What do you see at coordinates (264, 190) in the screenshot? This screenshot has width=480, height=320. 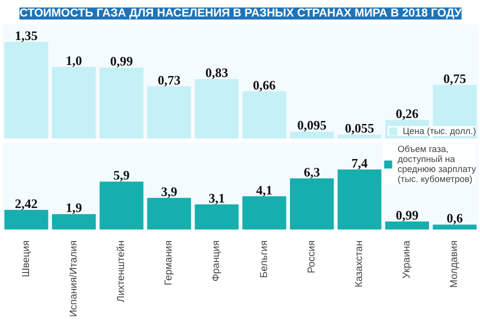 I see `data-label: 4,1` at bounding box center [264, 190].